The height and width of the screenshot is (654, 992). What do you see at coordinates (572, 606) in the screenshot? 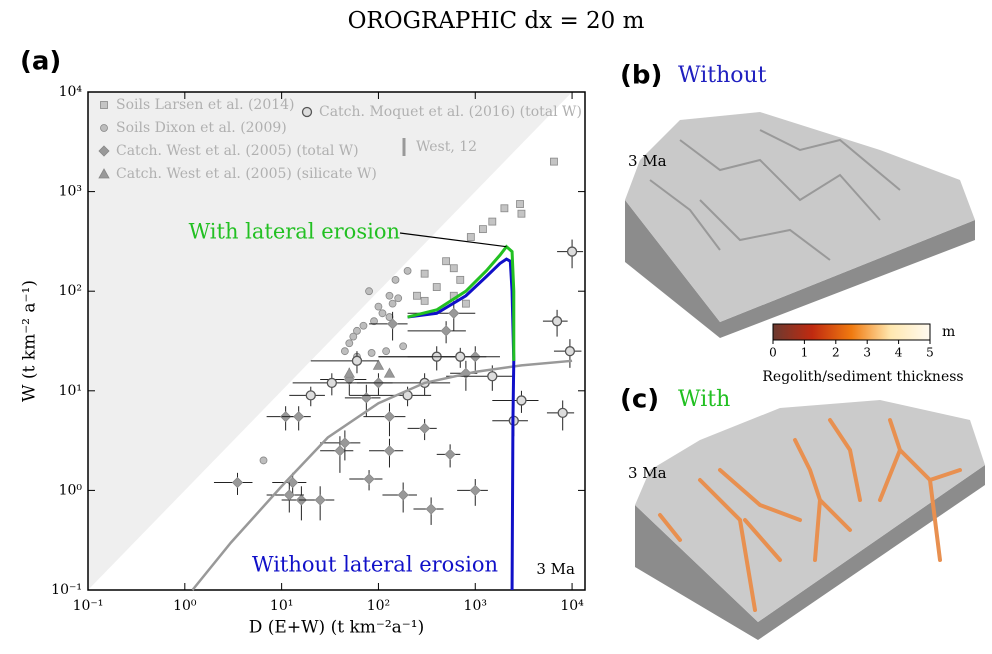
I see `x-tick-label: 10⁴` at bounding box center [572, 606].